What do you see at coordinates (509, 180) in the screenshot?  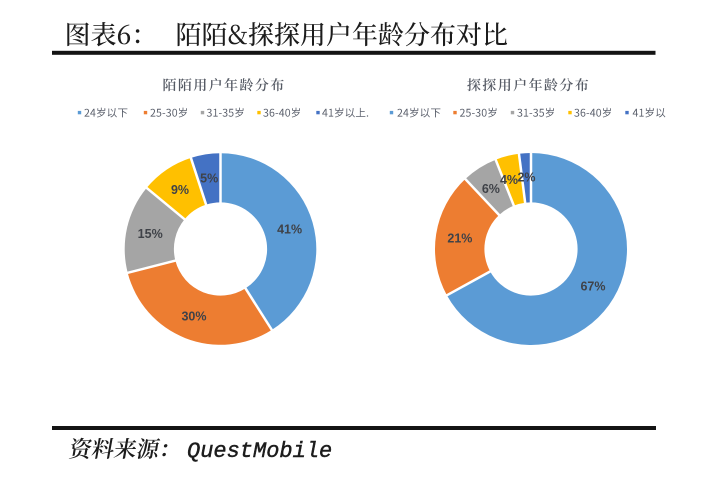 I see `svg-text: 4%` at bounding box center [509, 180].